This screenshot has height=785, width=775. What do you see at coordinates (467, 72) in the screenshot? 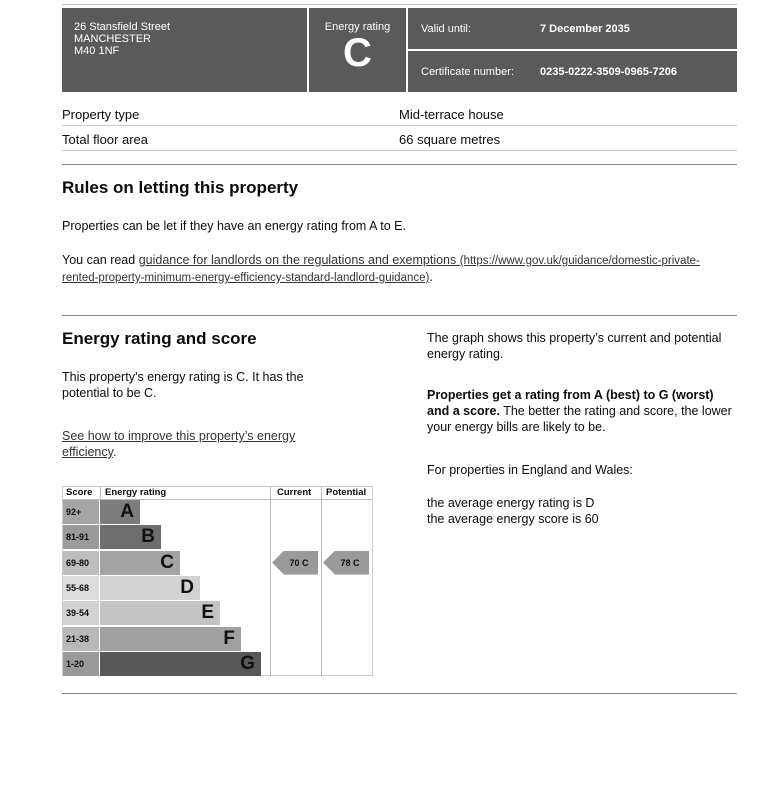
I see `certificate-label: Certificate number:` at bounding box center [467, 72].